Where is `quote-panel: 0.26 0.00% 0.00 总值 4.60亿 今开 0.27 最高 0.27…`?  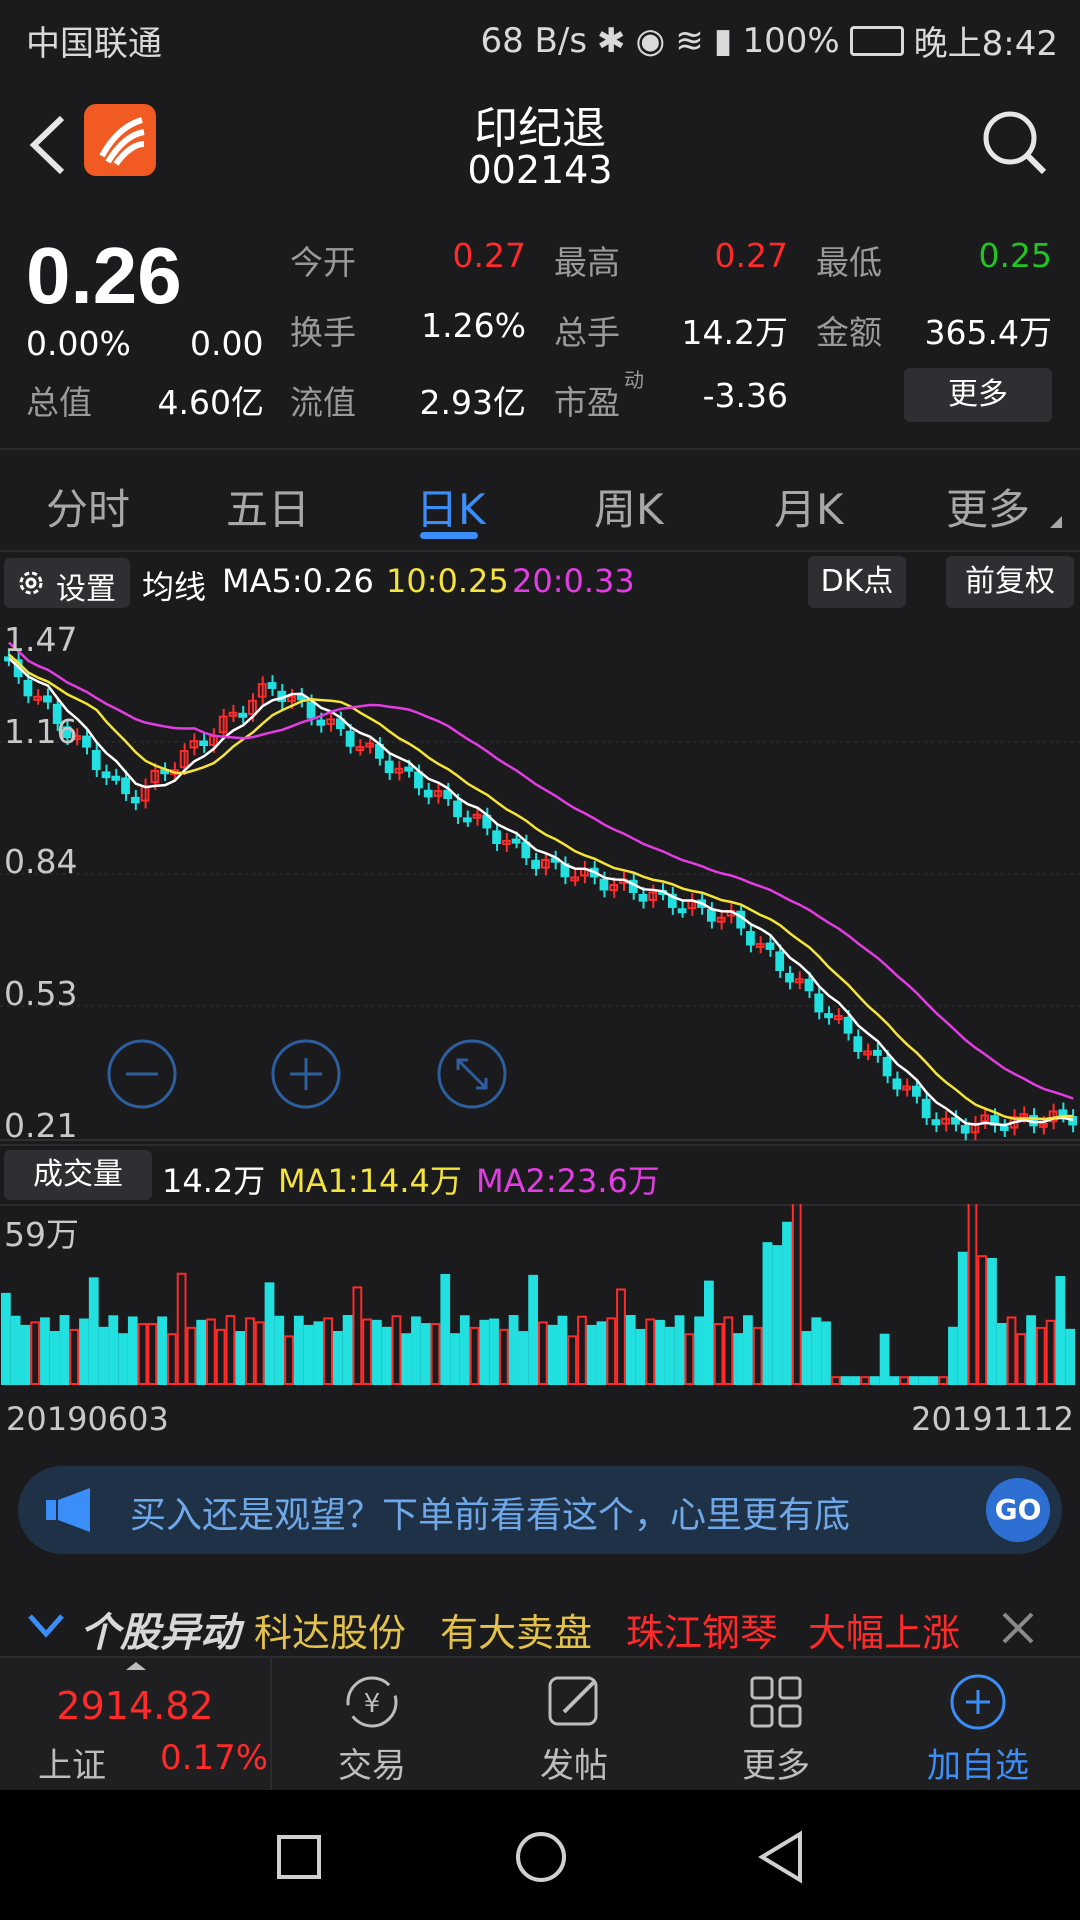 quote-panel: 0.26 0.00% 0.00 总值 4.60亿 今开 0.27 最高 0.27… is located at coordinates (540, 325).